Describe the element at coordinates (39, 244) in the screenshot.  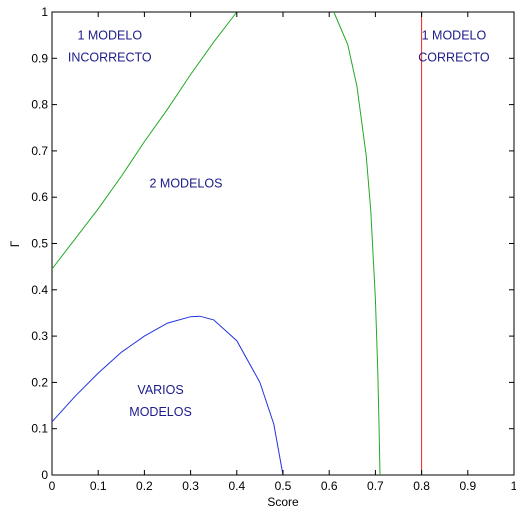
I see `y-tick-label: 0.5` at that location.